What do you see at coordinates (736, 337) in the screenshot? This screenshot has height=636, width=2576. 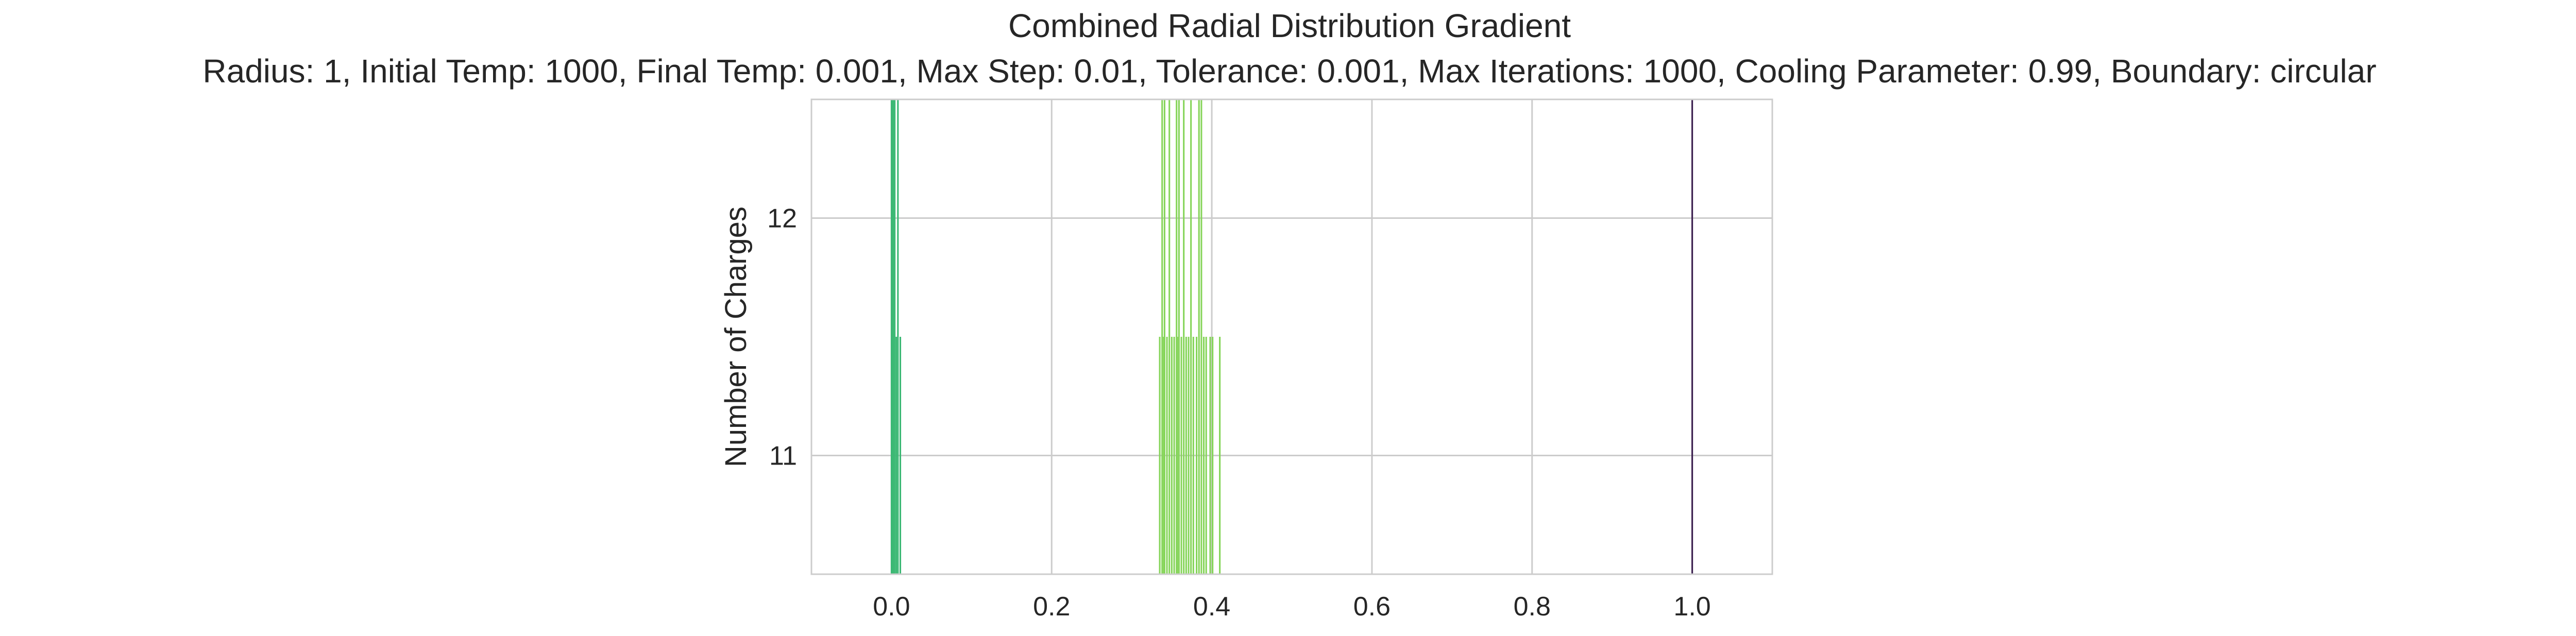 I see `y-axis-label: Number of Charges` at bounding box center [736, 337].